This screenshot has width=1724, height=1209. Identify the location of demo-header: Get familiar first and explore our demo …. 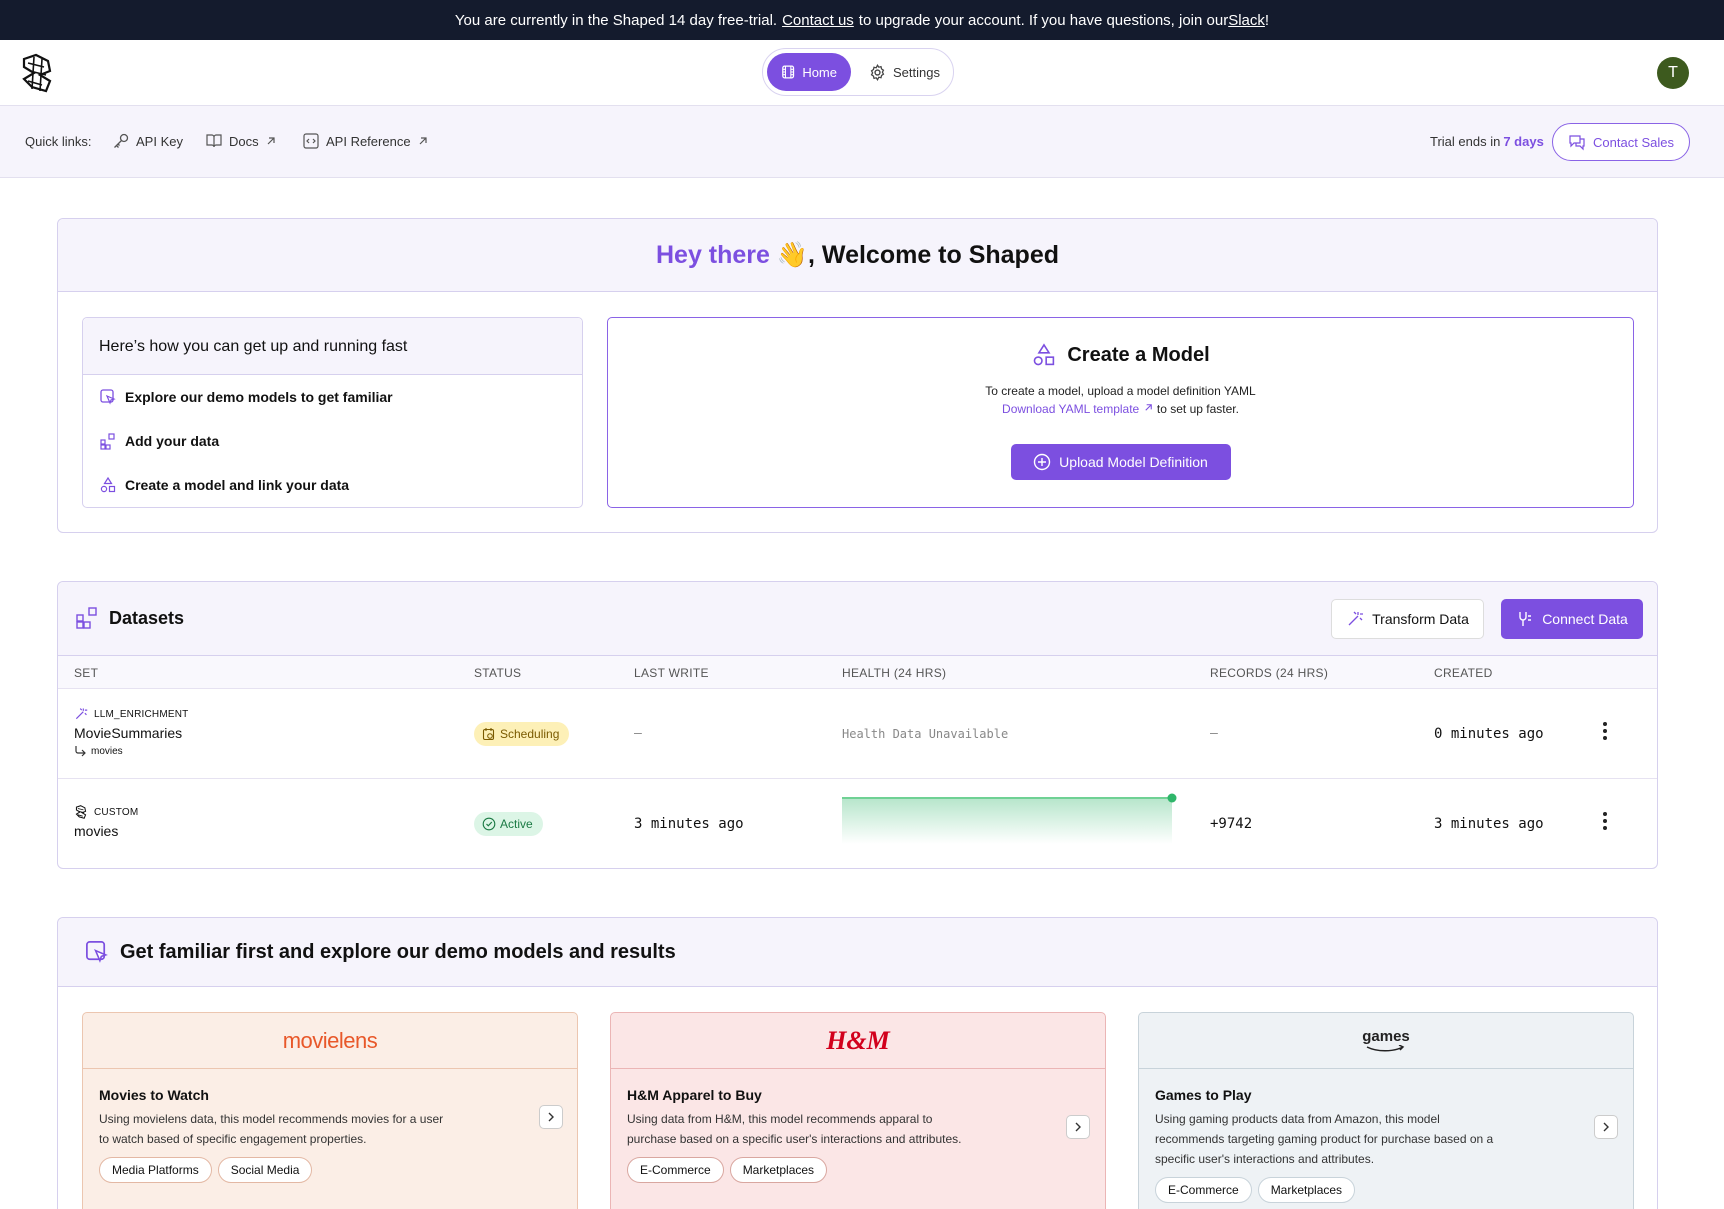
(857, 952).